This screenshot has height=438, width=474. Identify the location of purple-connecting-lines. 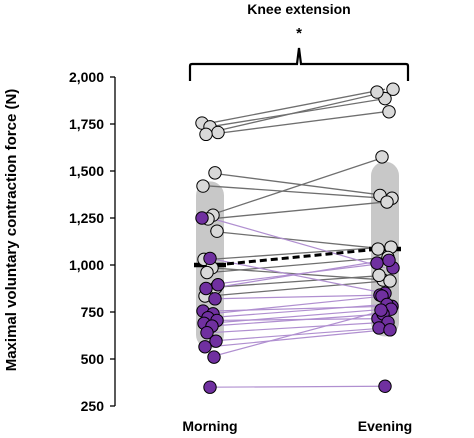
(297, 302).